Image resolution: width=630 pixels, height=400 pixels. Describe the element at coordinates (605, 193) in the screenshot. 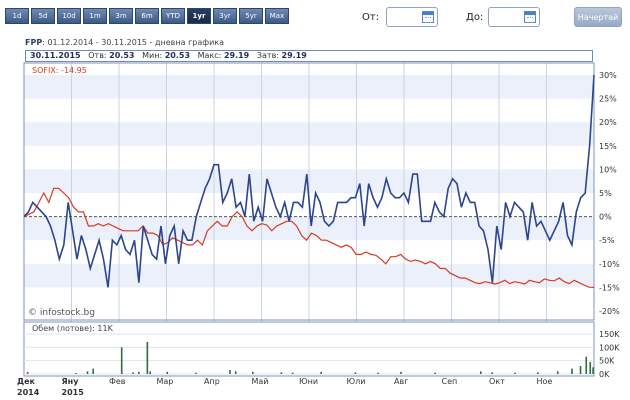

I see `y-tick-label: 5%` at that location.